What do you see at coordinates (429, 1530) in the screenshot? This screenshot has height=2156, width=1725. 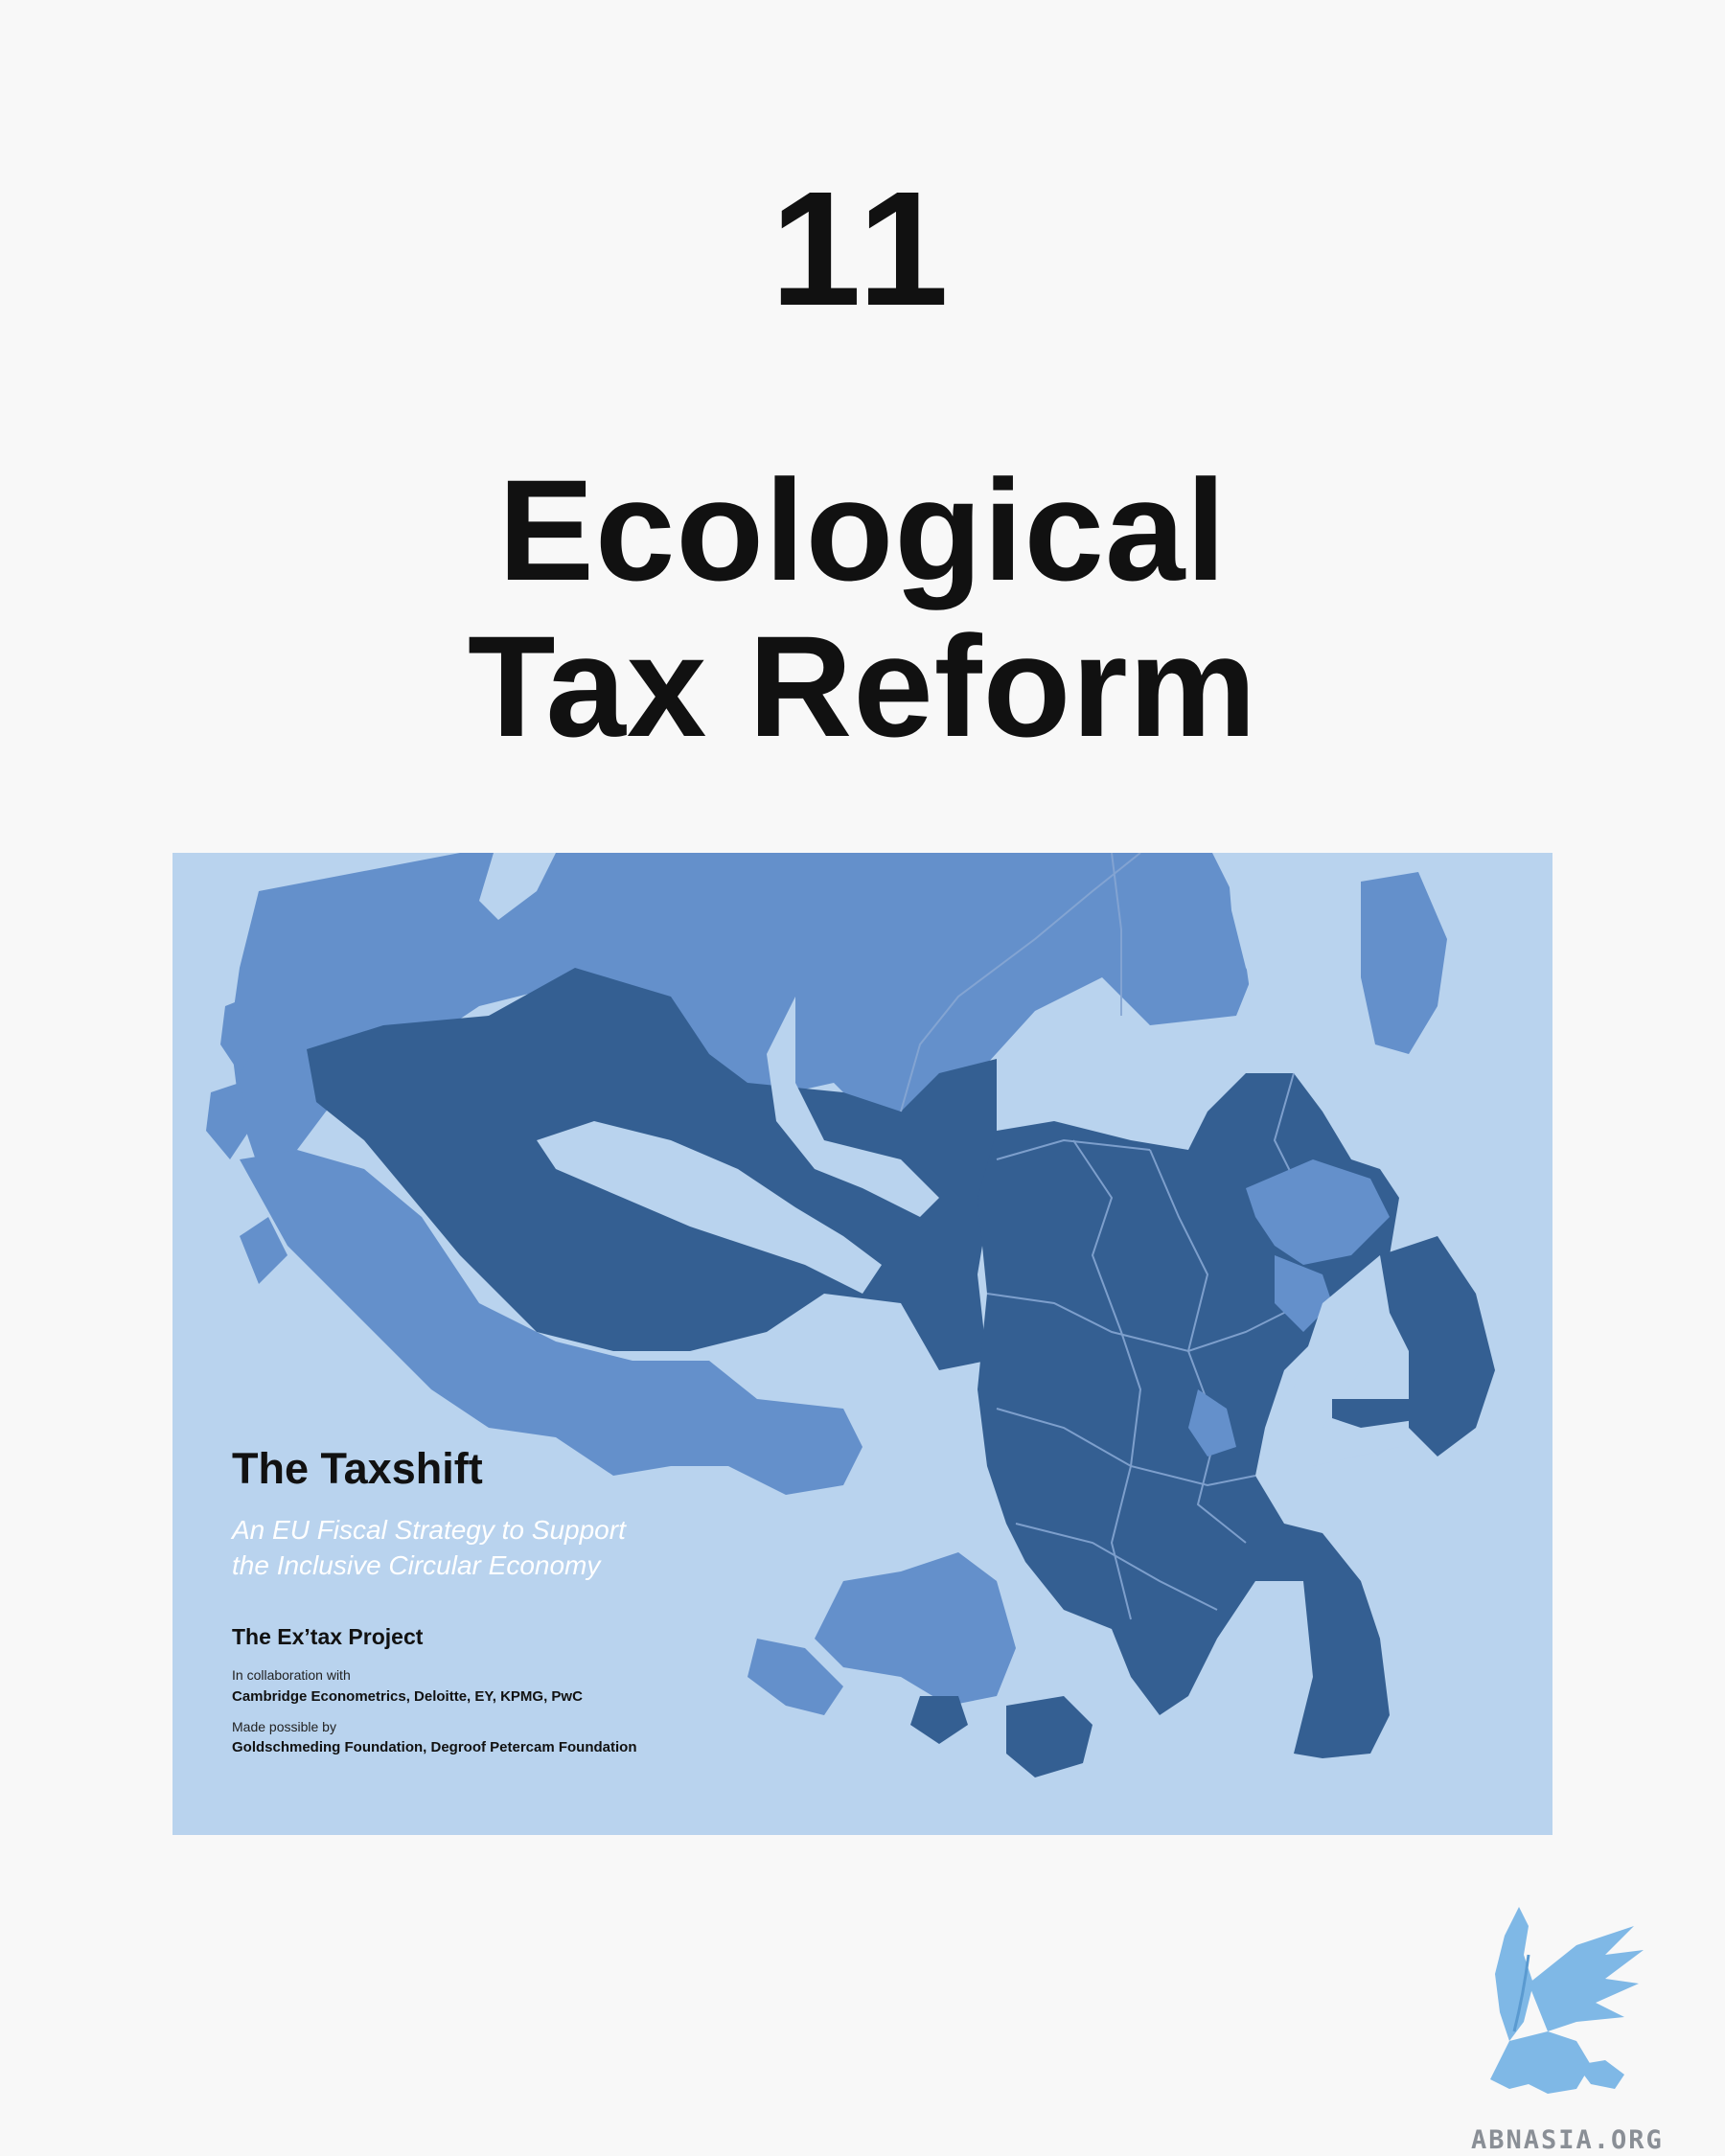 I see `cover-subtitle-line-1: An EU Fiscal Strategy to Support` at bounding box center [429, 1530].